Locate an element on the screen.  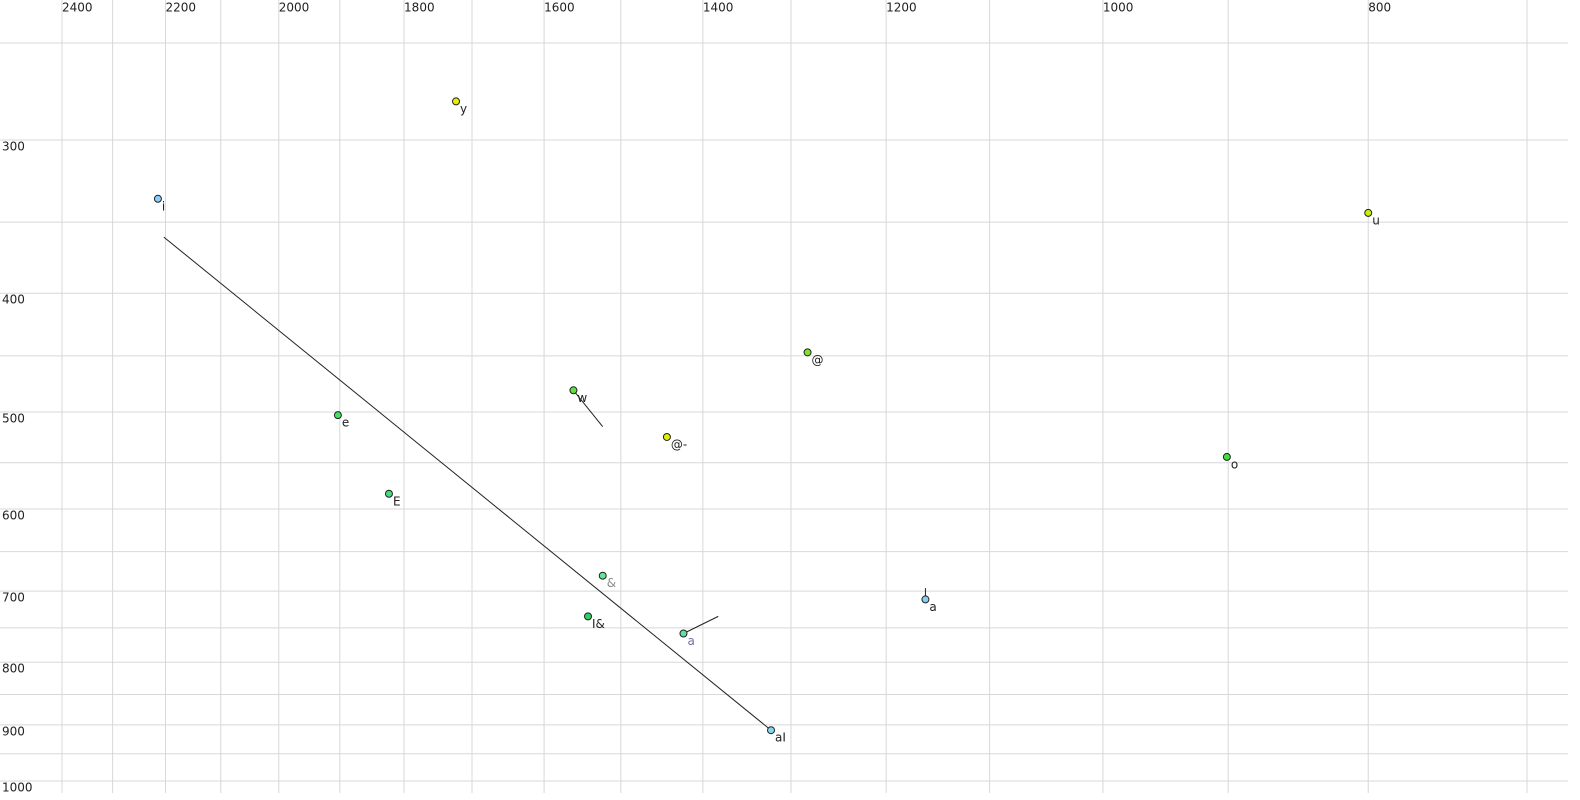
y-tick-label: 300 is located at coordinates (13, 147).